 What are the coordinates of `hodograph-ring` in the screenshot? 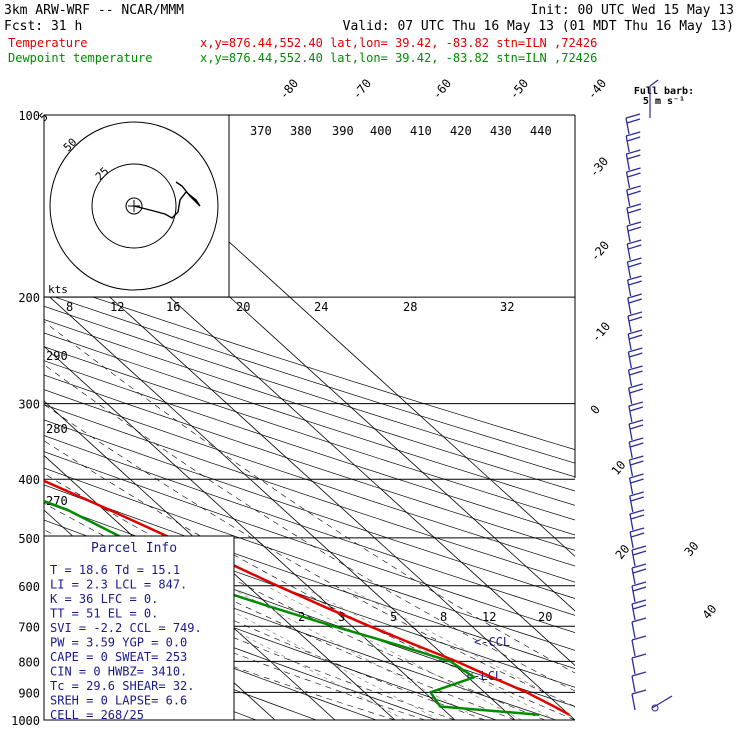 It's located at (134, 206).